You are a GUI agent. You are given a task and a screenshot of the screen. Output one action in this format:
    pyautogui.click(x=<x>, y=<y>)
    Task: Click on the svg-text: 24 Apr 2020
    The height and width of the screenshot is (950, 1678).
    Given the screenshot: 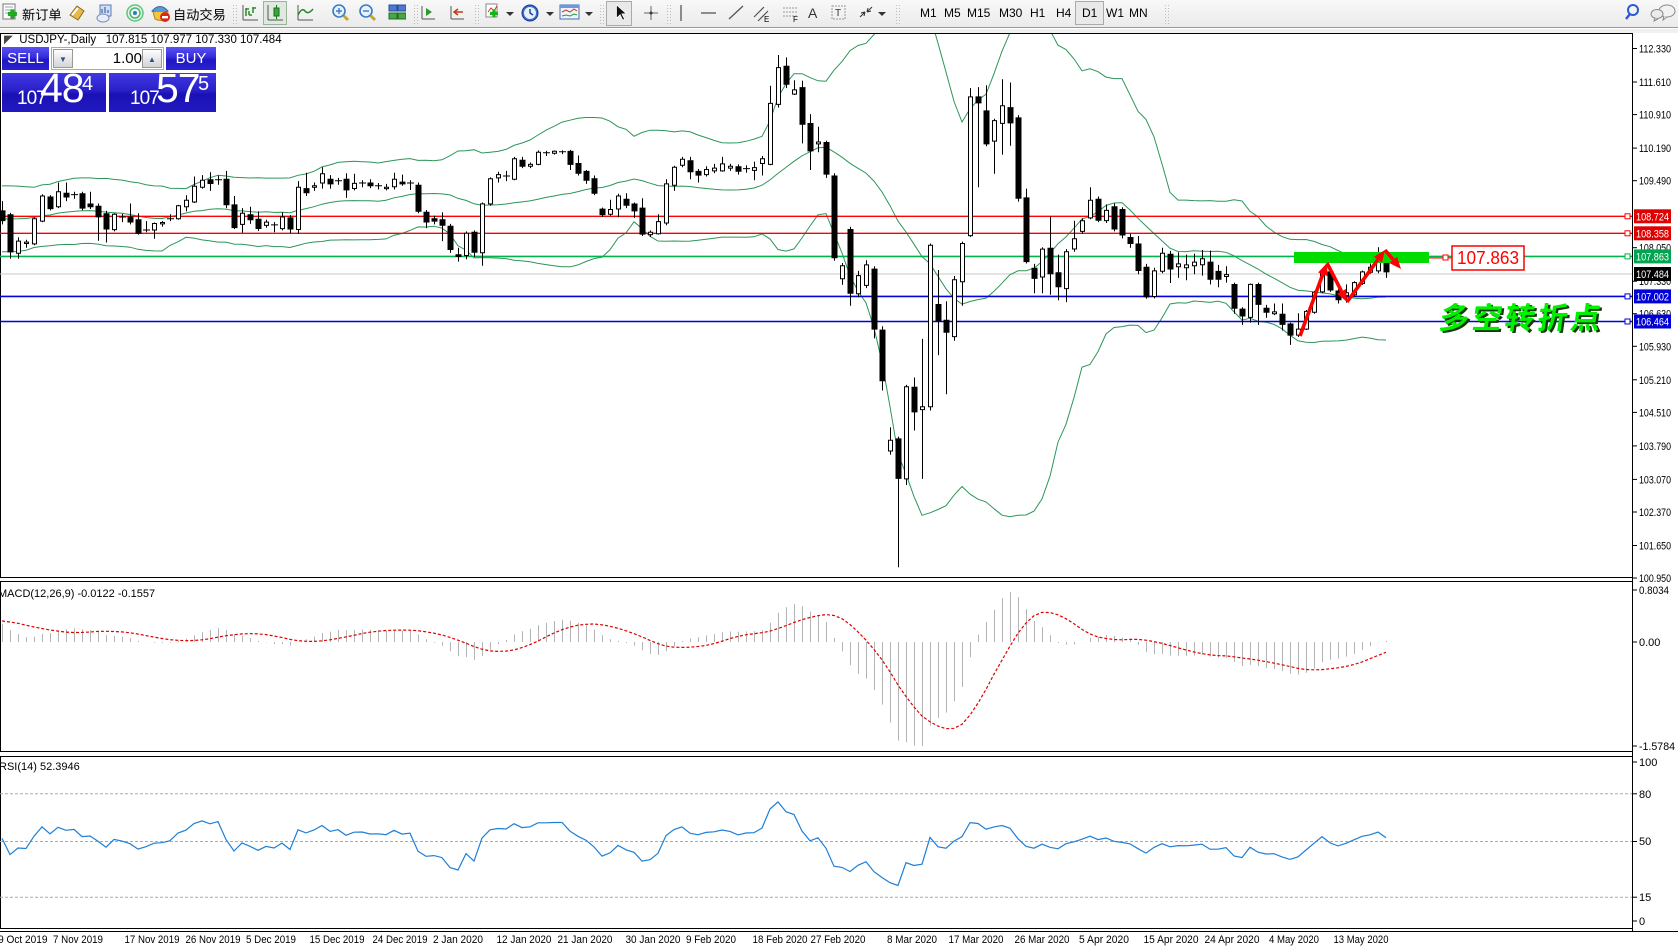 What is the action you would take?
    pyautogui.click(x=1232, y=940)
    